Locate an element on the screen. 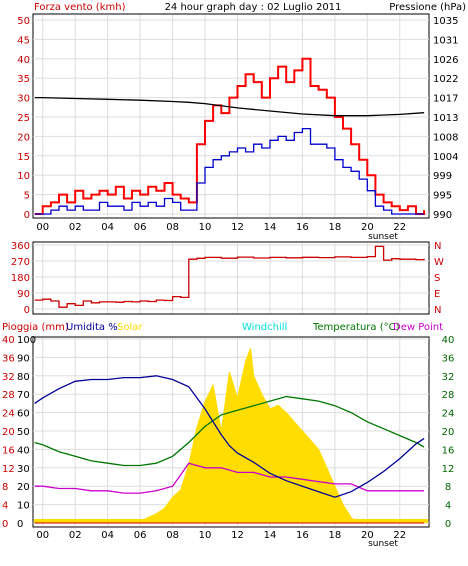 The width and height of the screenshot is (468, 566). humidity-tick-label: 0 is located at coordinates (20, 524).